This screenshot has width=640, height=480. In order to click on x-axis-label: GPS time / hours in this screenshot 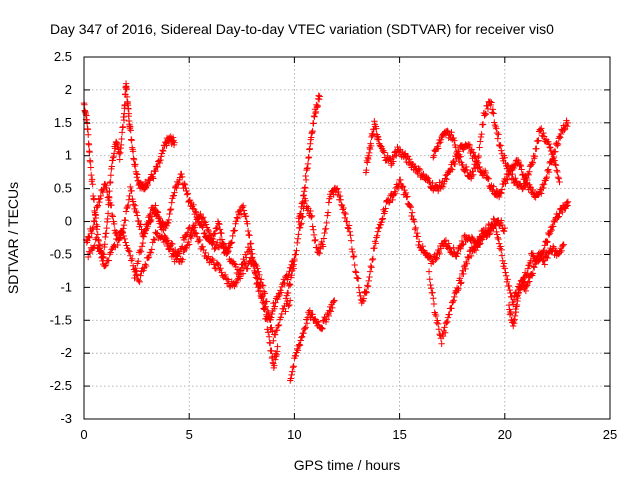, I will do `click(347, 465)`.